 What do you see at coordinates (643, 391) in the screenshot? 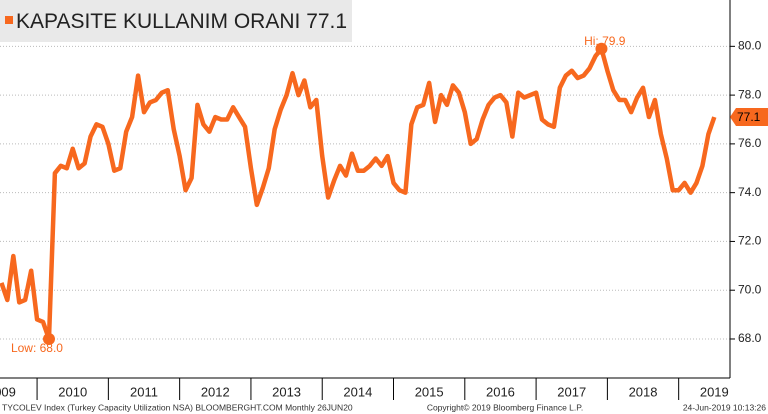
I see `x-tick-label: 2018` at bounding box center [643, 391].